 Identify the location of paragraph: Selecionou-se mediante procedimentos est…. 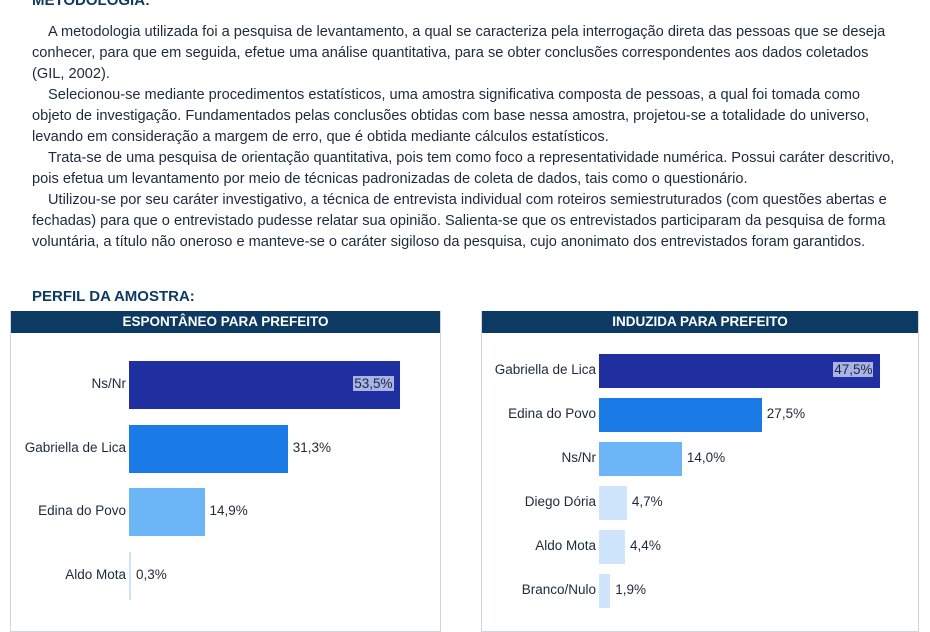
(451, 116).